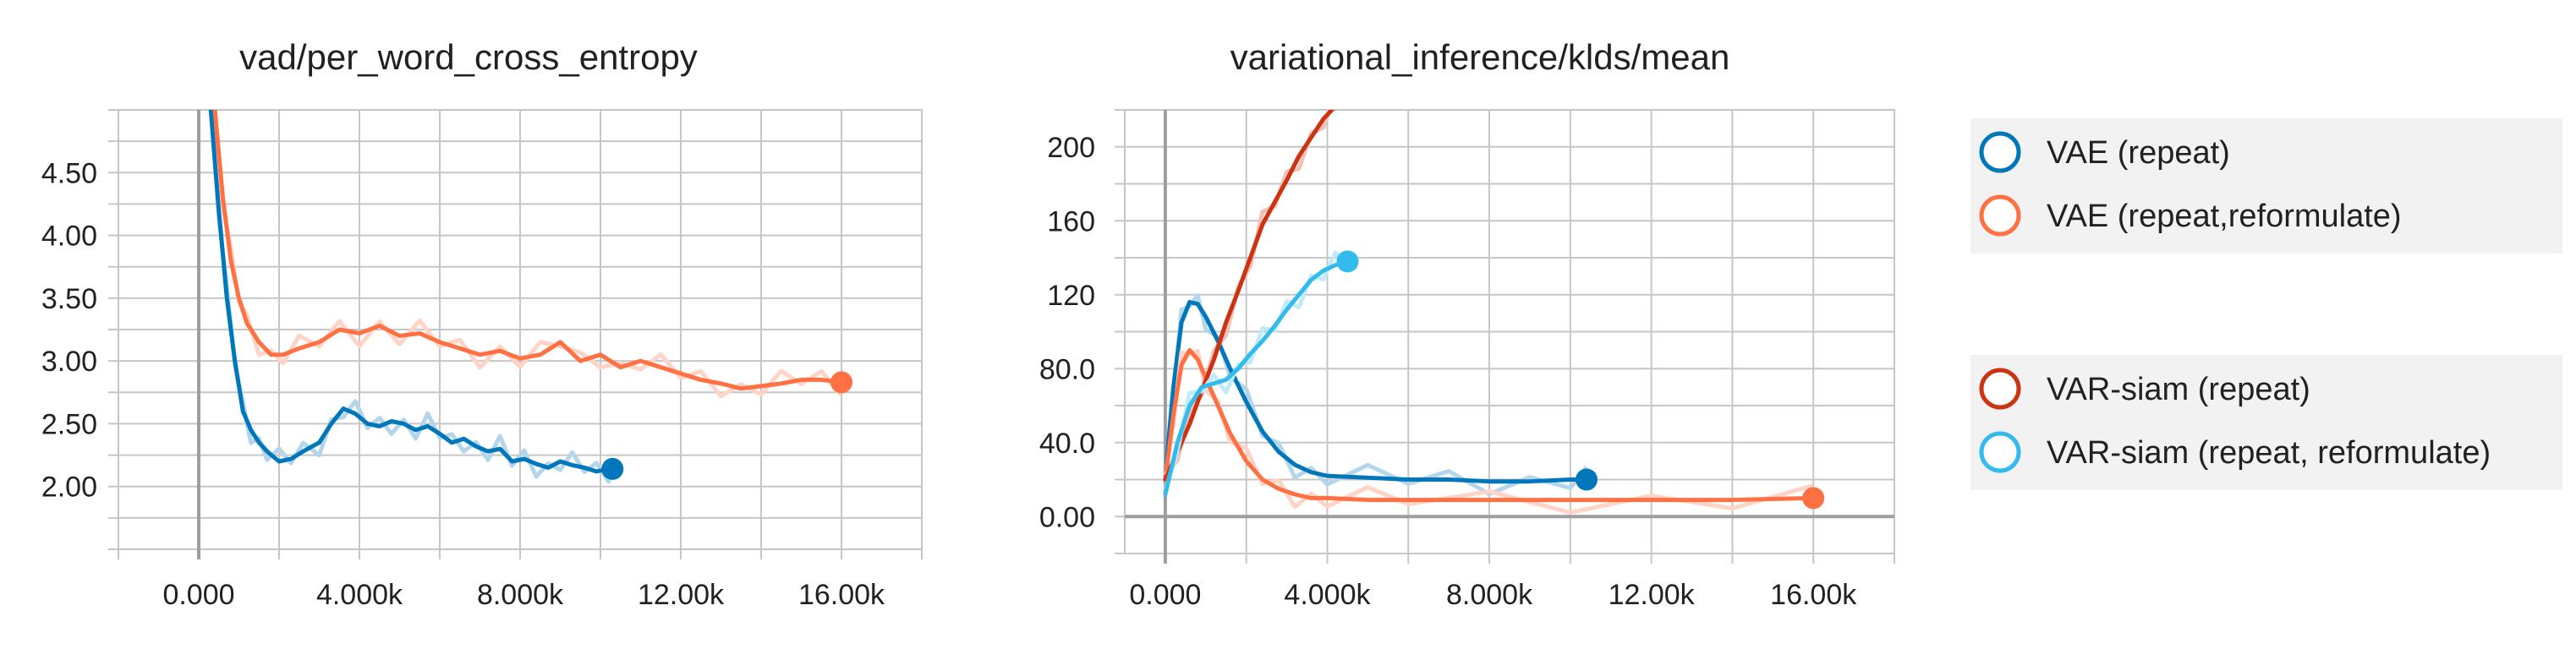  I want to click on y-tick-label: 2.50, so click(69, 424).